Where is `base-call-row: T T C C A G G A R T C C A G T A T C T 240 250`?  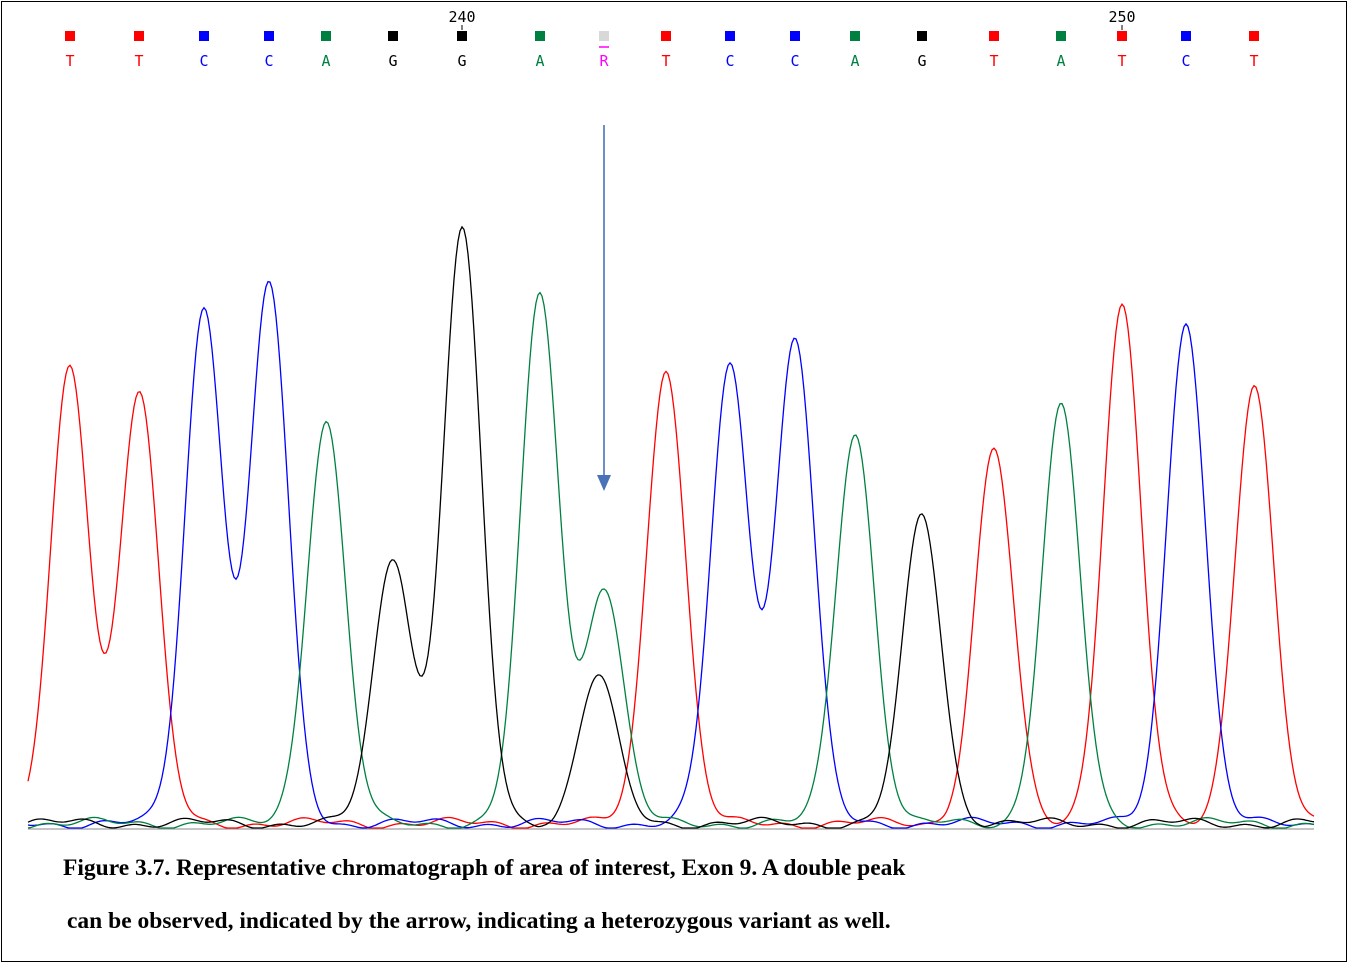 base-call-row: T T C C A G G A R T C C A G T A T C T 240 250 is located at coordinates (662, 39).